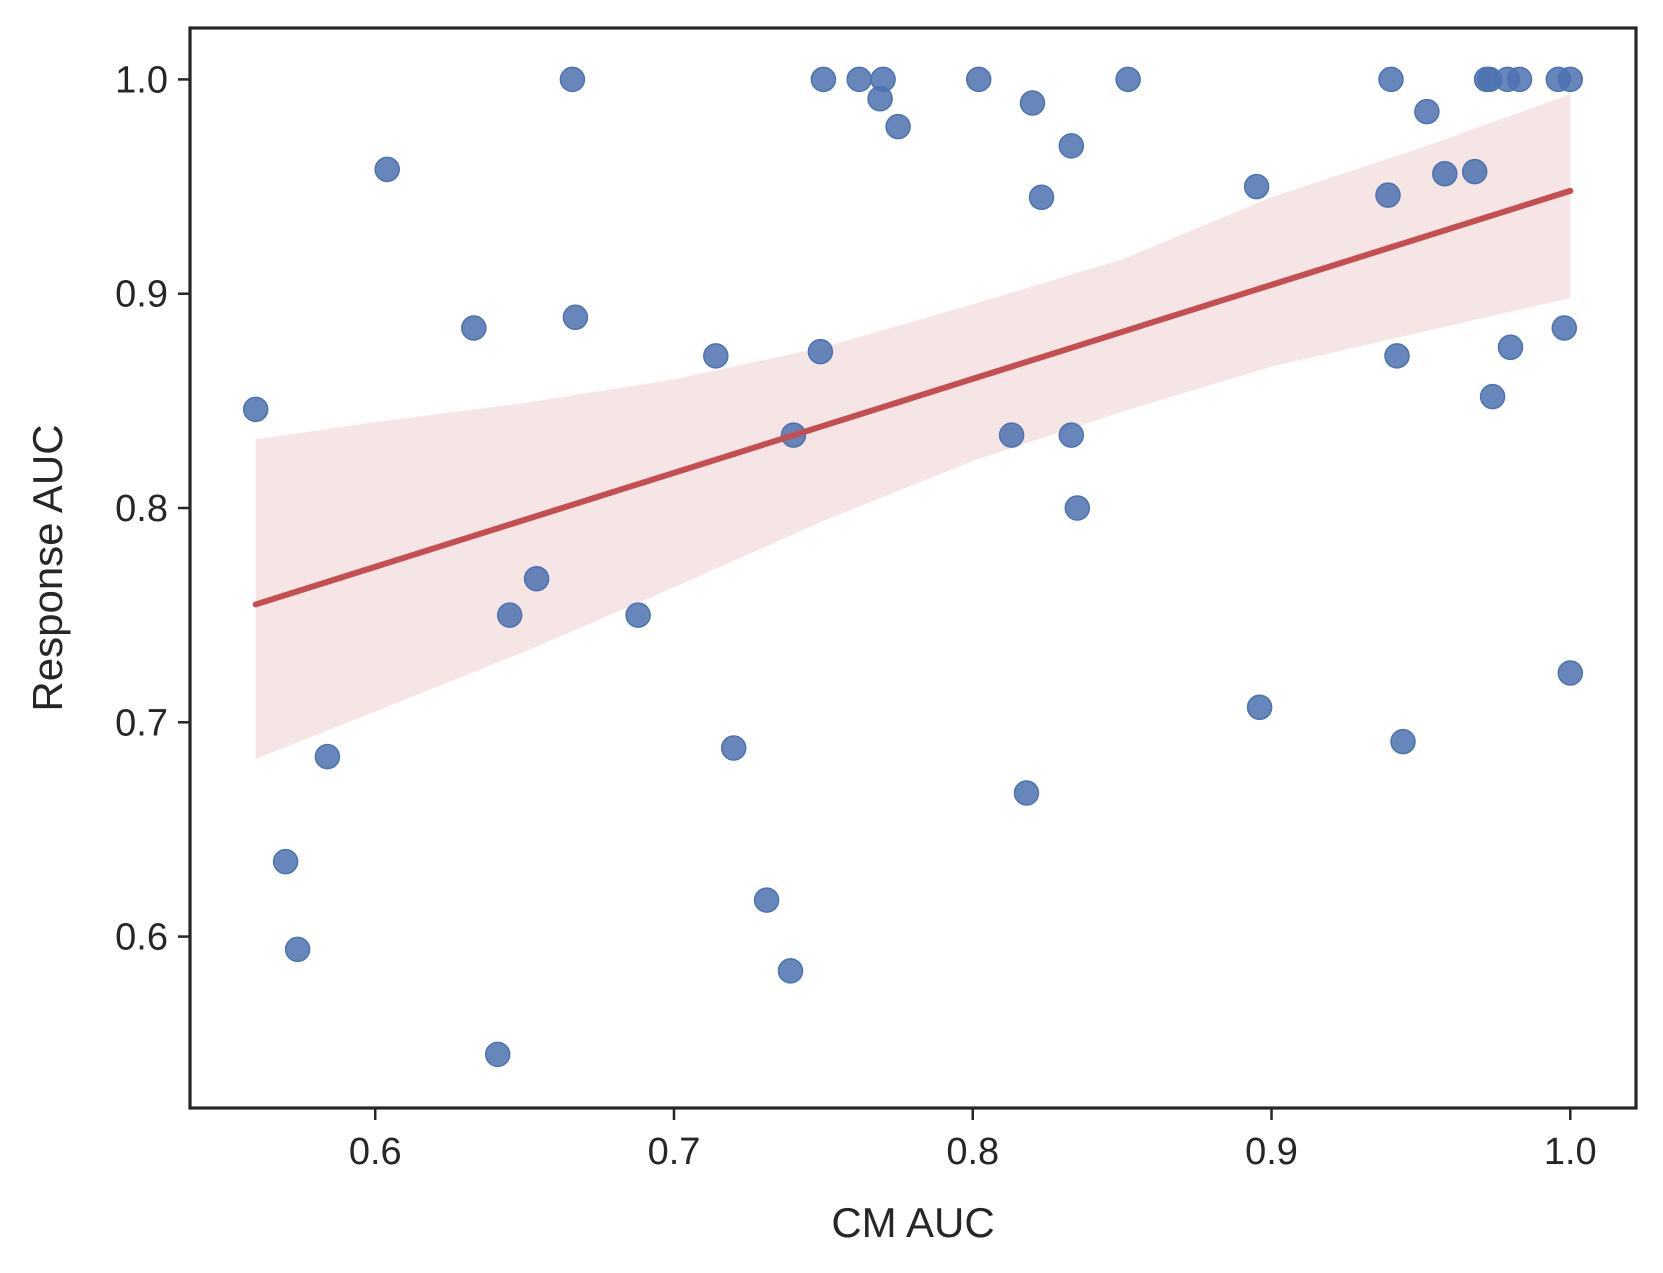  What do you see at coordinates (912, 1222) in the screenshot?
I see `x-axis-label: CM AUC` at bounding box center [912, 1222].